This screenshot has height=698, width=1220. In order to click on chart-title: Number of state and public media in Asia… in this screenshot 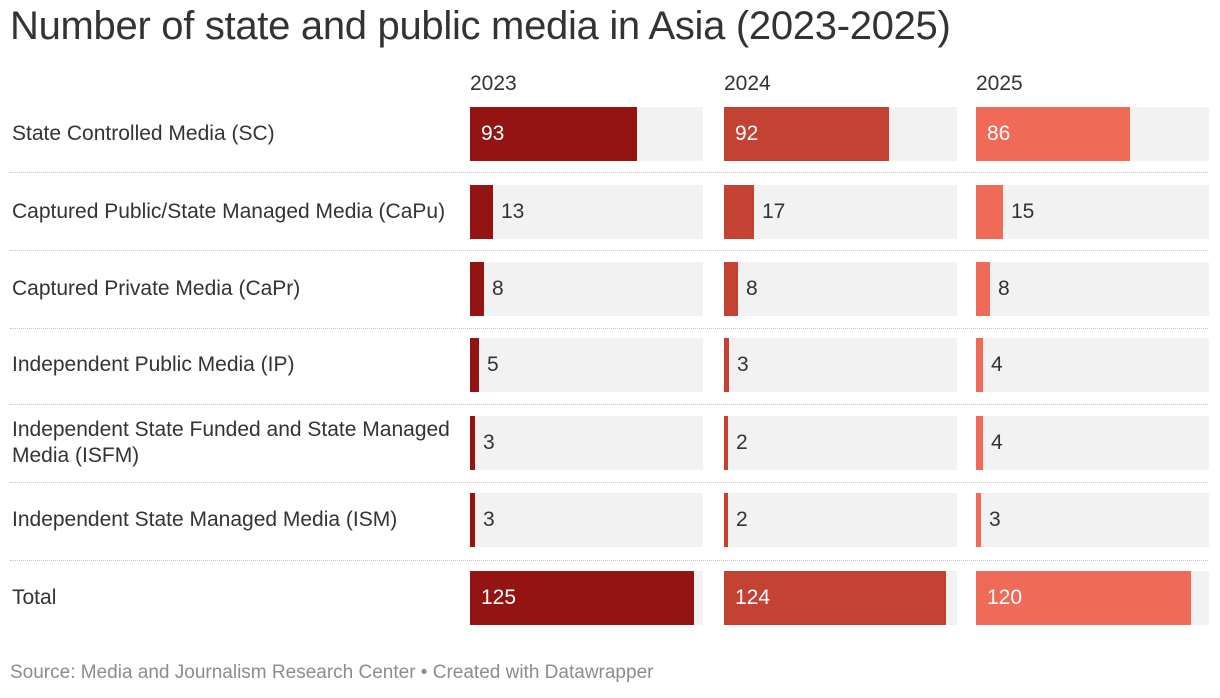, I will do `click(480, 26)`.